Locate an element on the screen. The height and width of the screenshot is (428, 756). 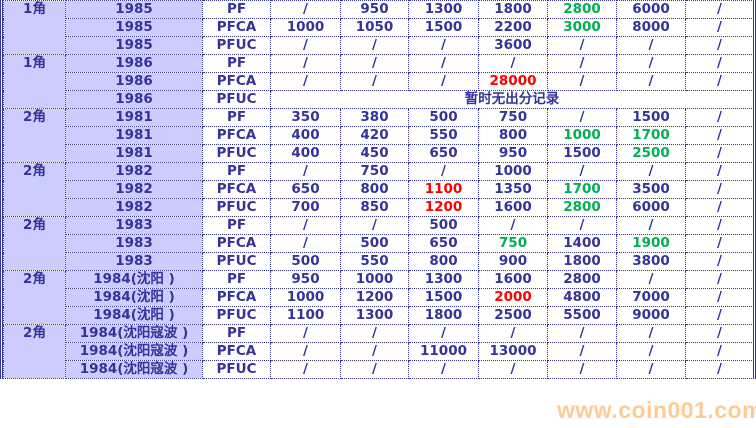
table-row: 1983 PFUC 500 550 800 900 1800 3800/ is located at coordinates (379, 261).